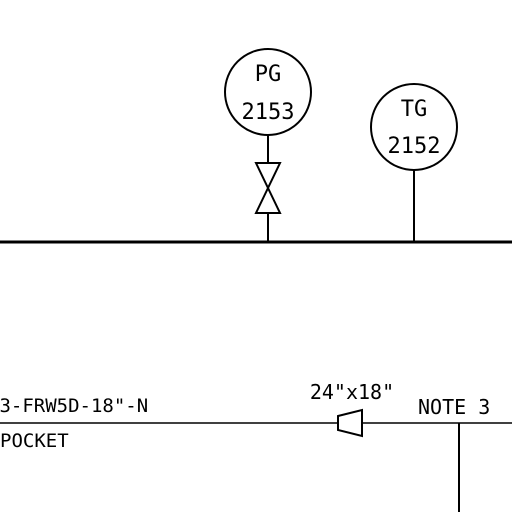 The width and height of the screenshot is (512, 512). What do you see at coordinates (74, 406) in the screenshot?
I see `line-number-label: 03-FRW5D-18"-N` at bounding box center [74, 406].